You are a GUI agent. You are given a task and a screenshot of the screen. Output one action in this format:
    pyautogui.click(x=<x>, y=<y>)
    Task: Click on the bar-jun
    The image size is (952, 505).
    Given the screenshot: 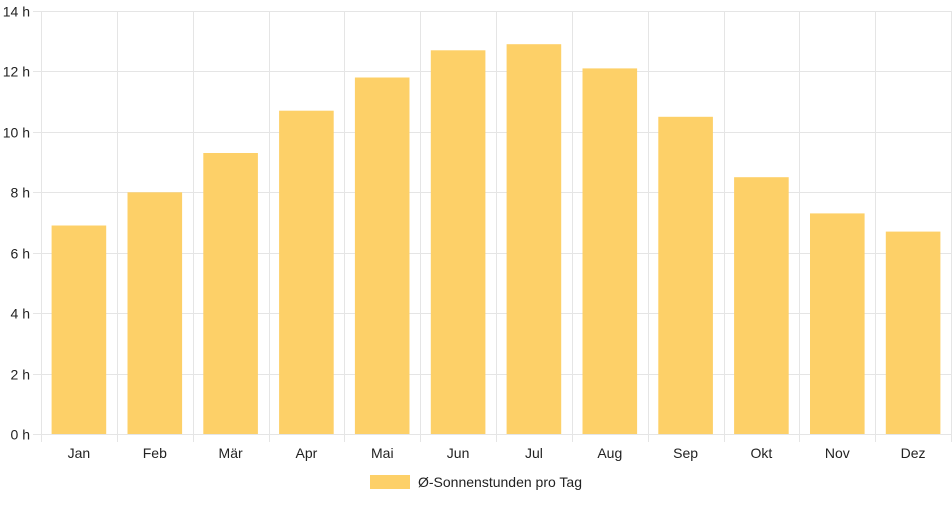 What is the action you would take?
    pyautogui.click(x=458, y=242)
    